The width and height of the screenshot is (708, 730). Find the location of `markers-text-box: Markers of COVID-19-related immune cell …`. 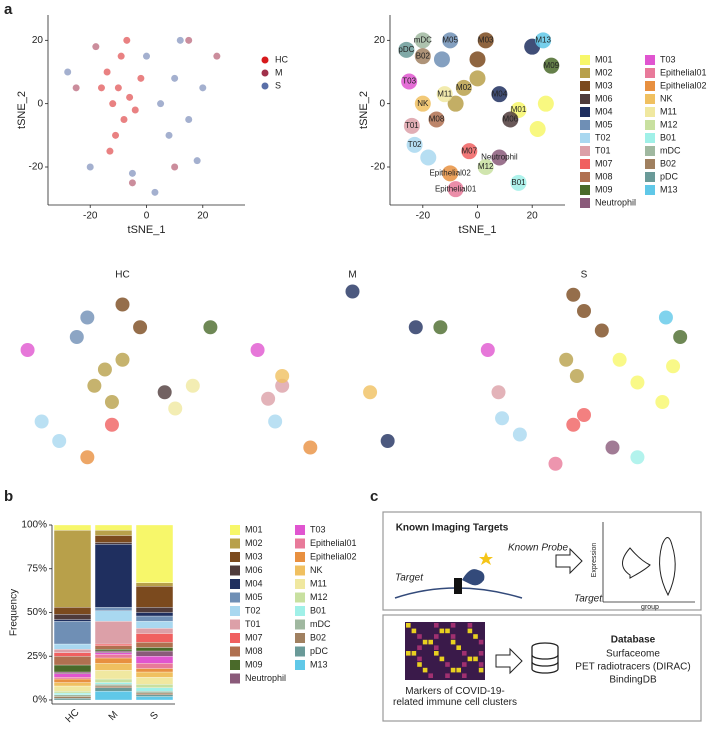

markers-text-box: Markers of COVID-19-related immune cell … is located at coordinates (455, 697).